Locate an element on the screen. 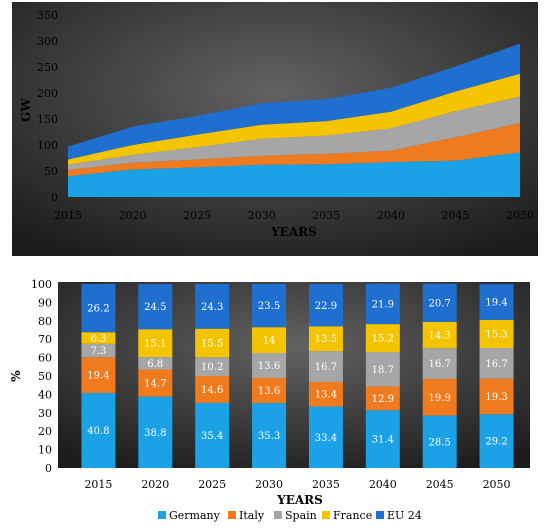 The width and height of the screenshot is (550, 530). bar-data-label: 19.9 is located at coordinates (440, 398).